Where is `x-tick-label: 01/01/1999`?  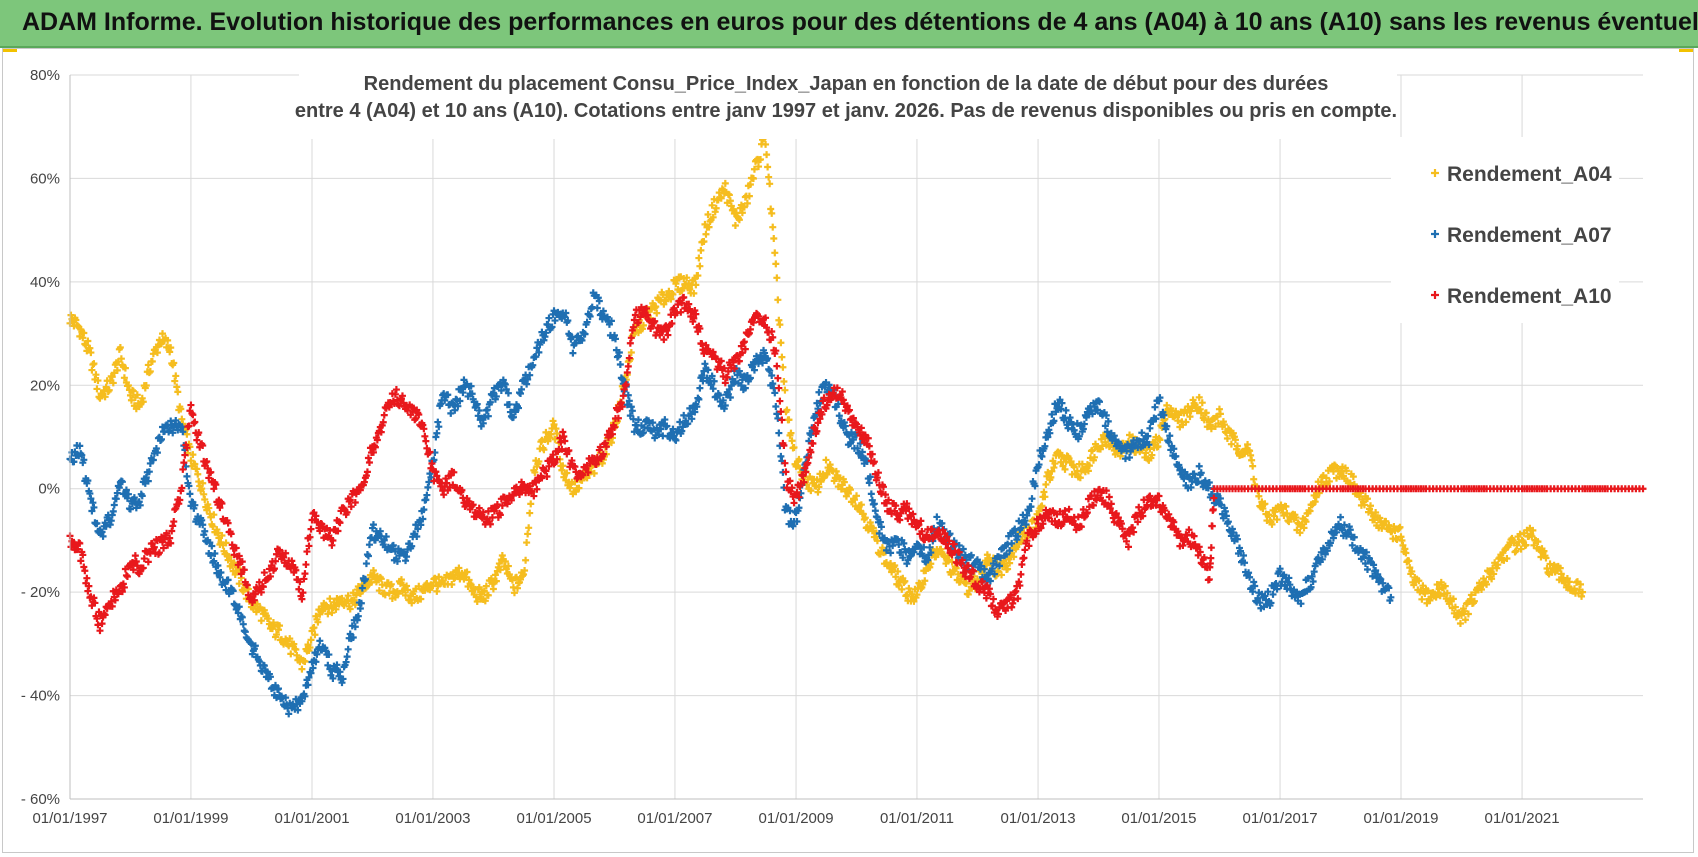
x-tick-label: 01/01/1999 is located at coordinates (190, 818).